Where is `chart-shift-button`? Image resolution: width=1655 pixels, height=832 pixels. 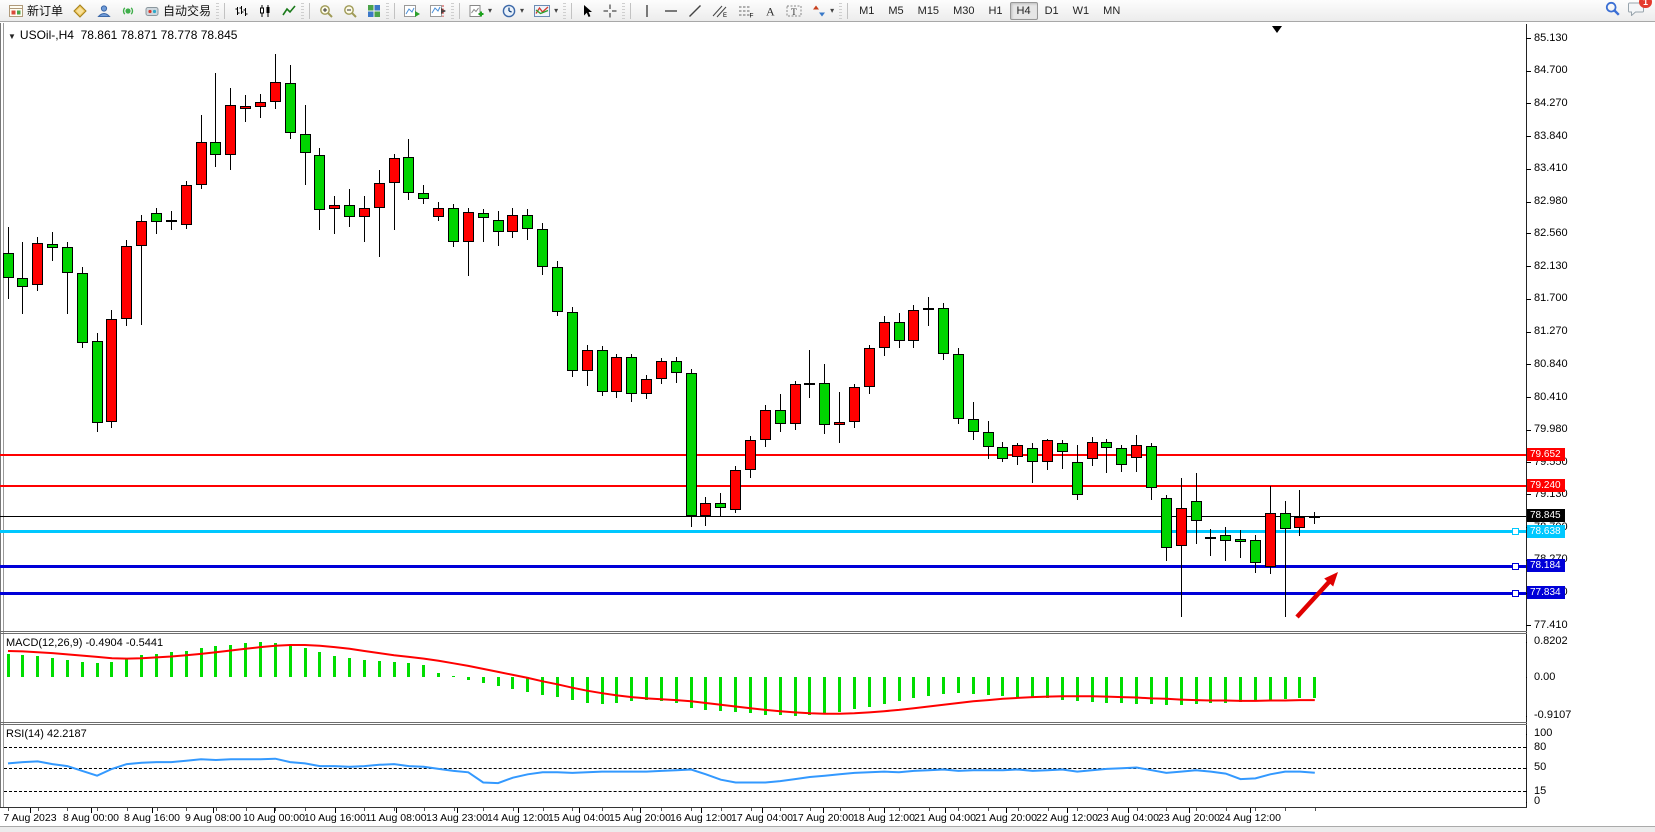
chart-shift-button is located at coordinates (438, 11).